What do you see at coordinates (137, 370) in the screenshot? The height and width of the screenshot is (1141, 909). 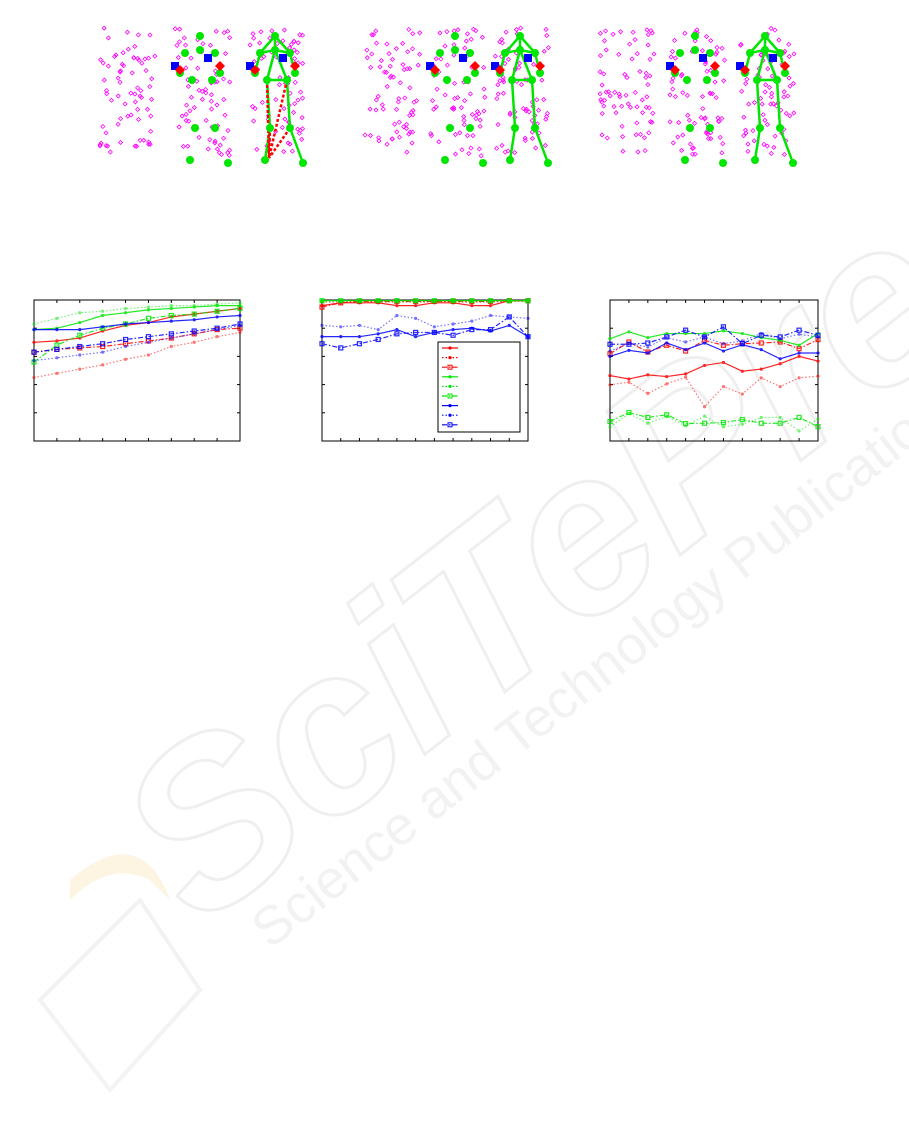 I see `line-chart` at bounding box center [137, 370].